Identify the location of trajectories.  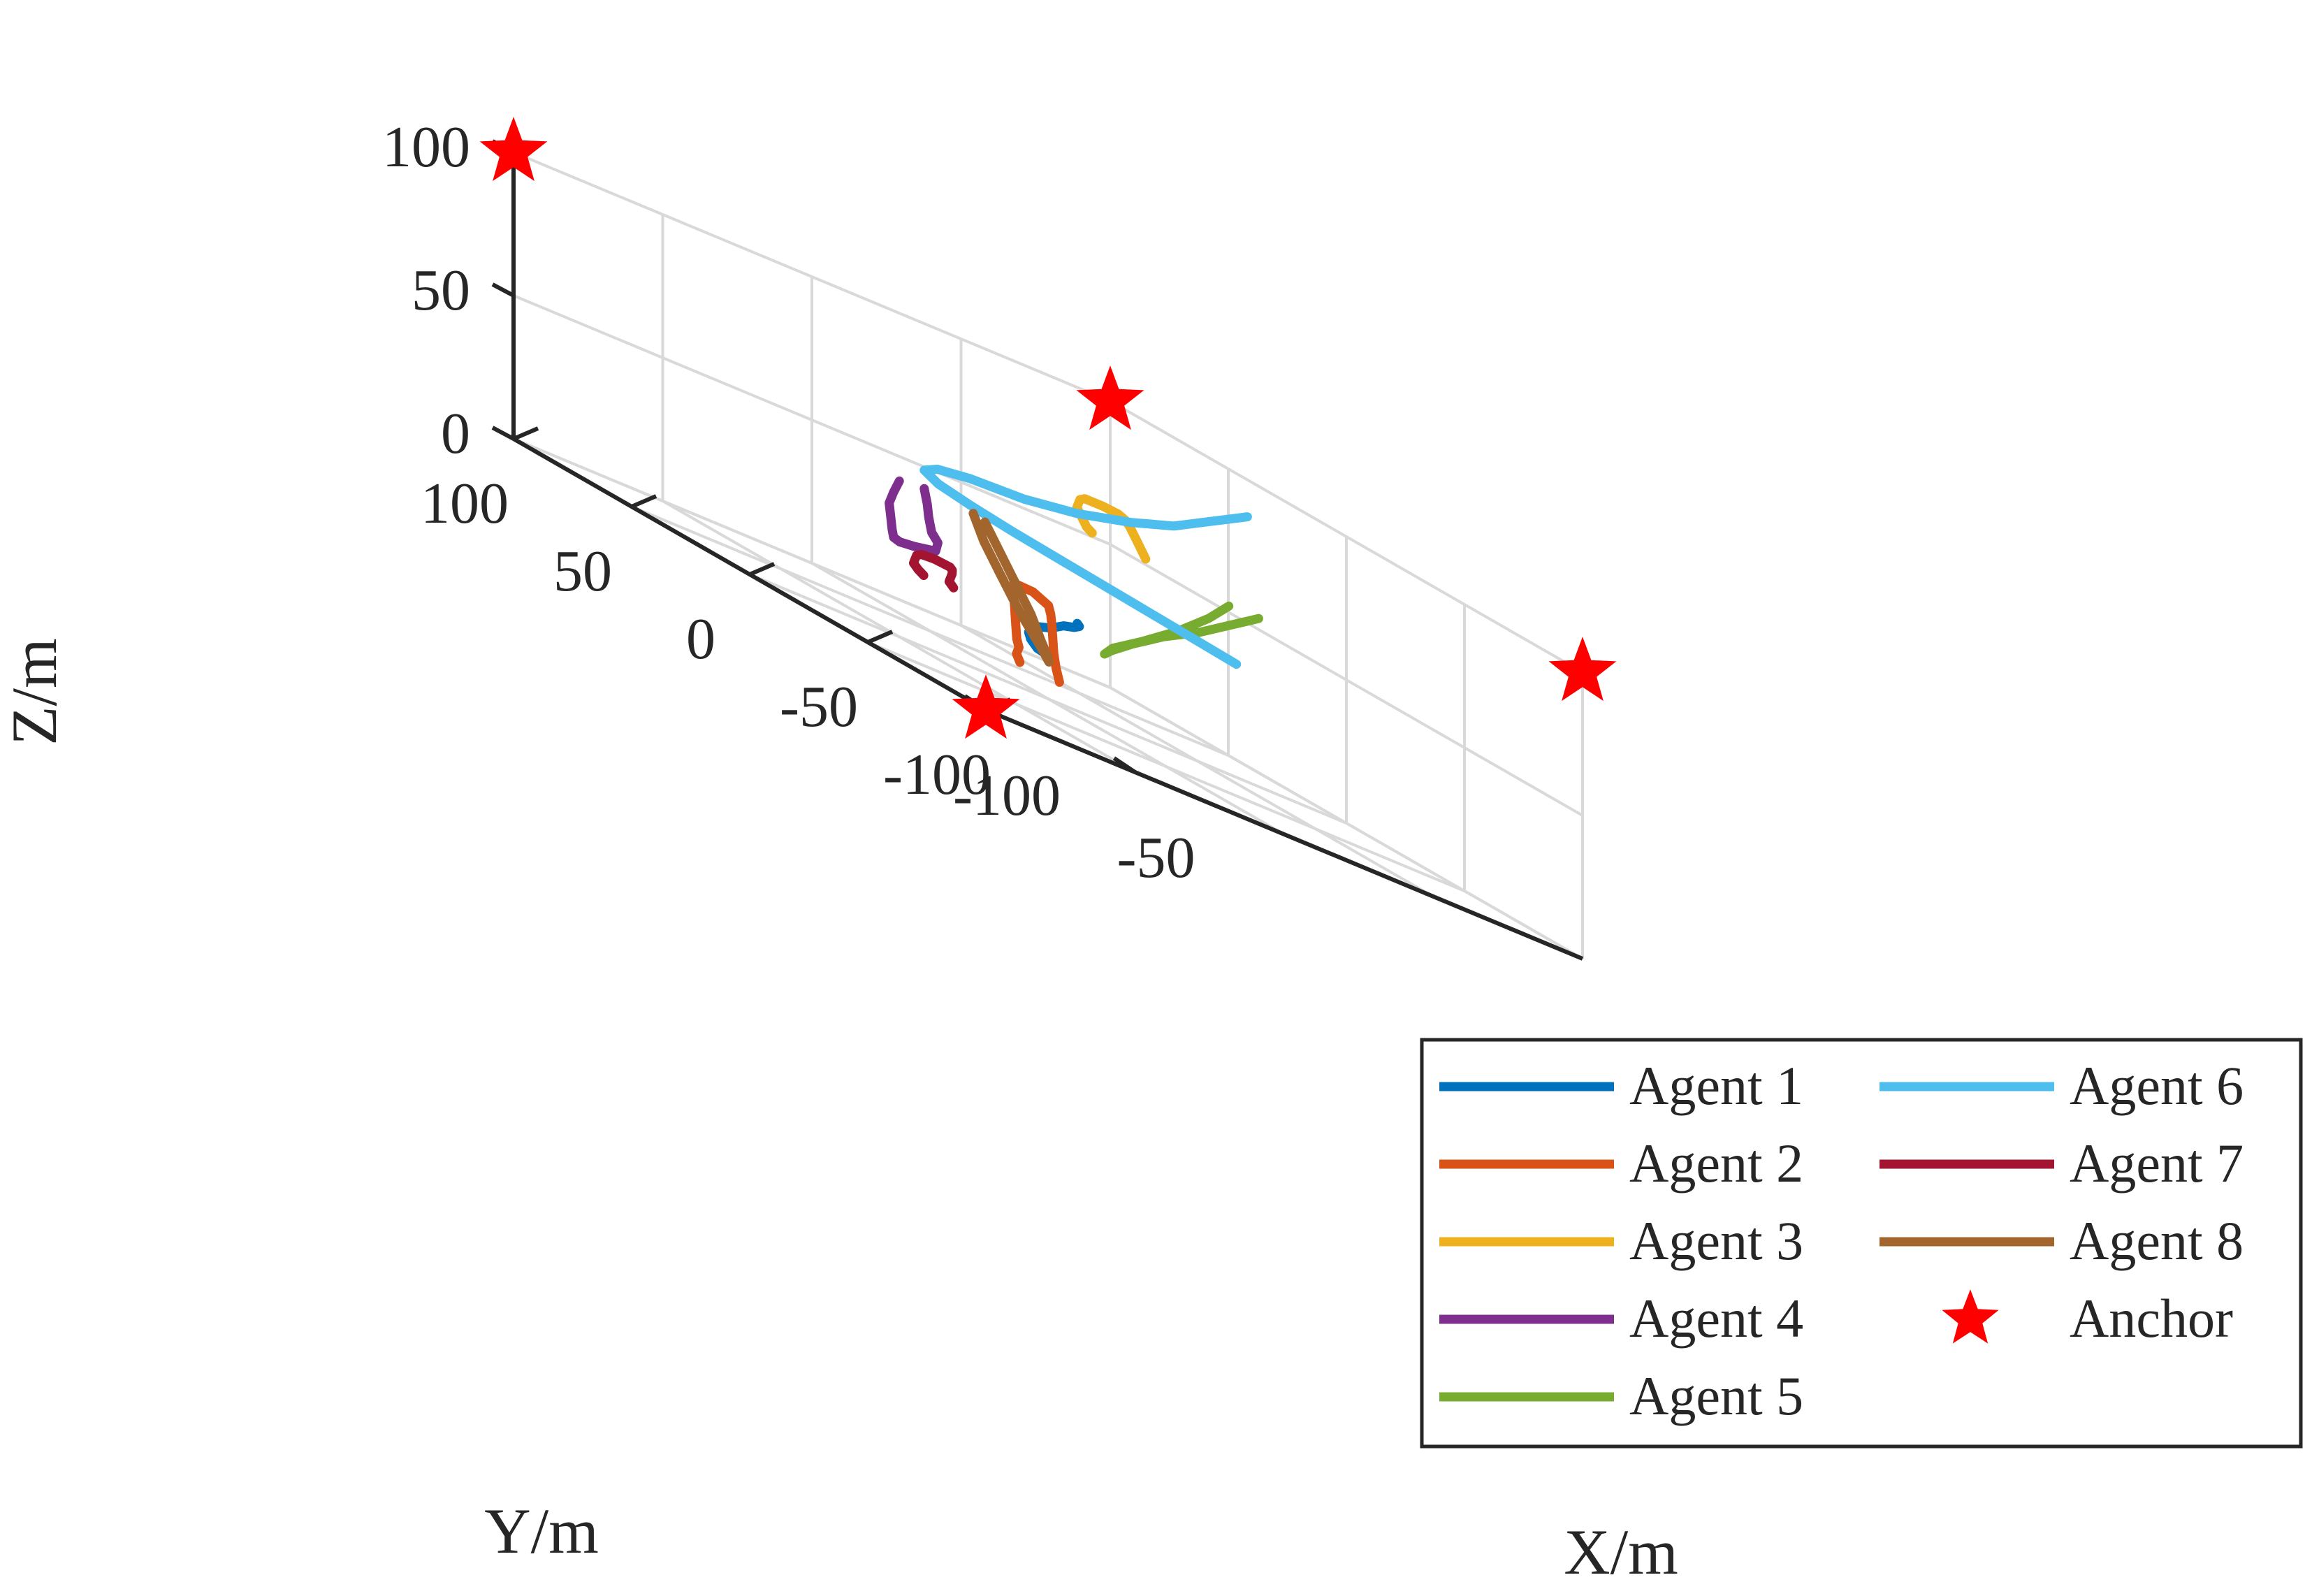
(1074, 576).